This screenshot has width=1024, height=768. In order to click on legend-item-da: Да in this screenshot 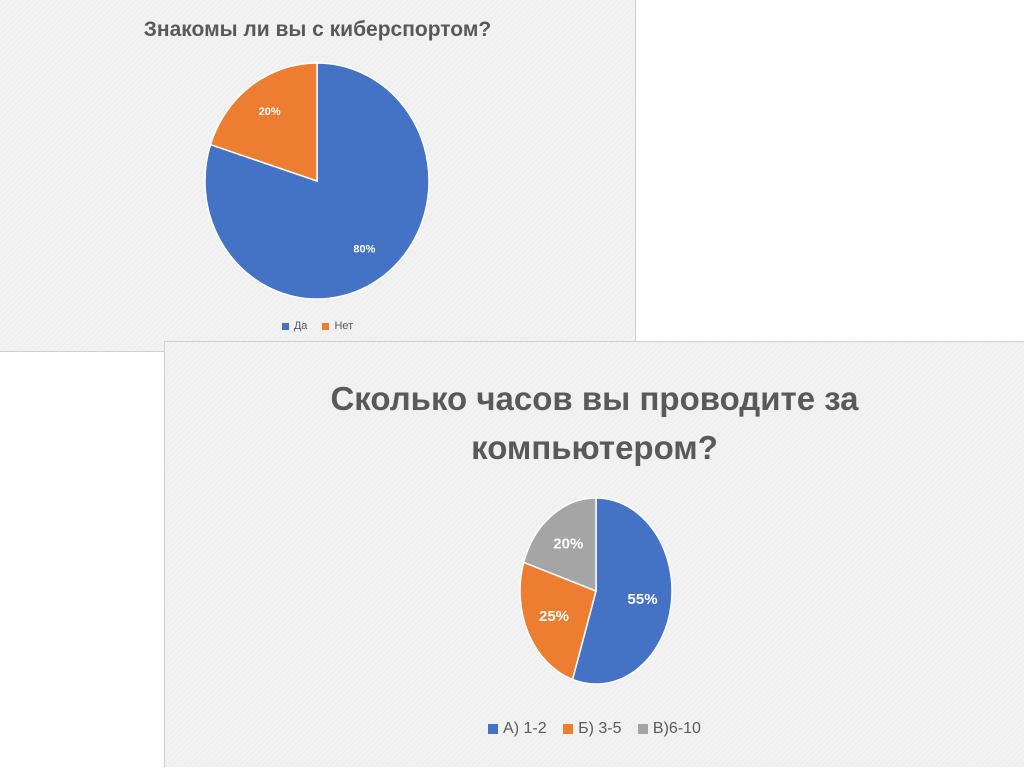, I will do `click(294, 326)`.